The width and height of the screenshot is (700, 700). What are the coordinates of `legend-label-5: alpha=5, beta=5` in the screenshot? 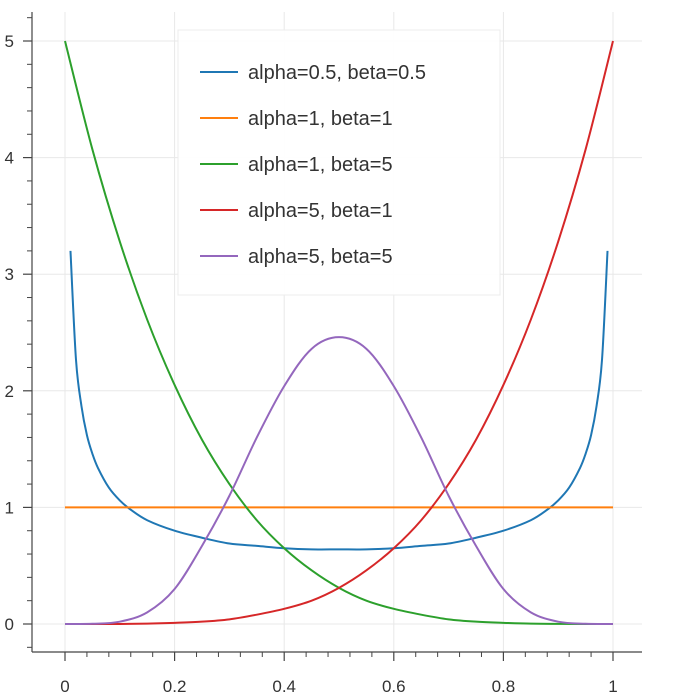 It's located at (320, 257).